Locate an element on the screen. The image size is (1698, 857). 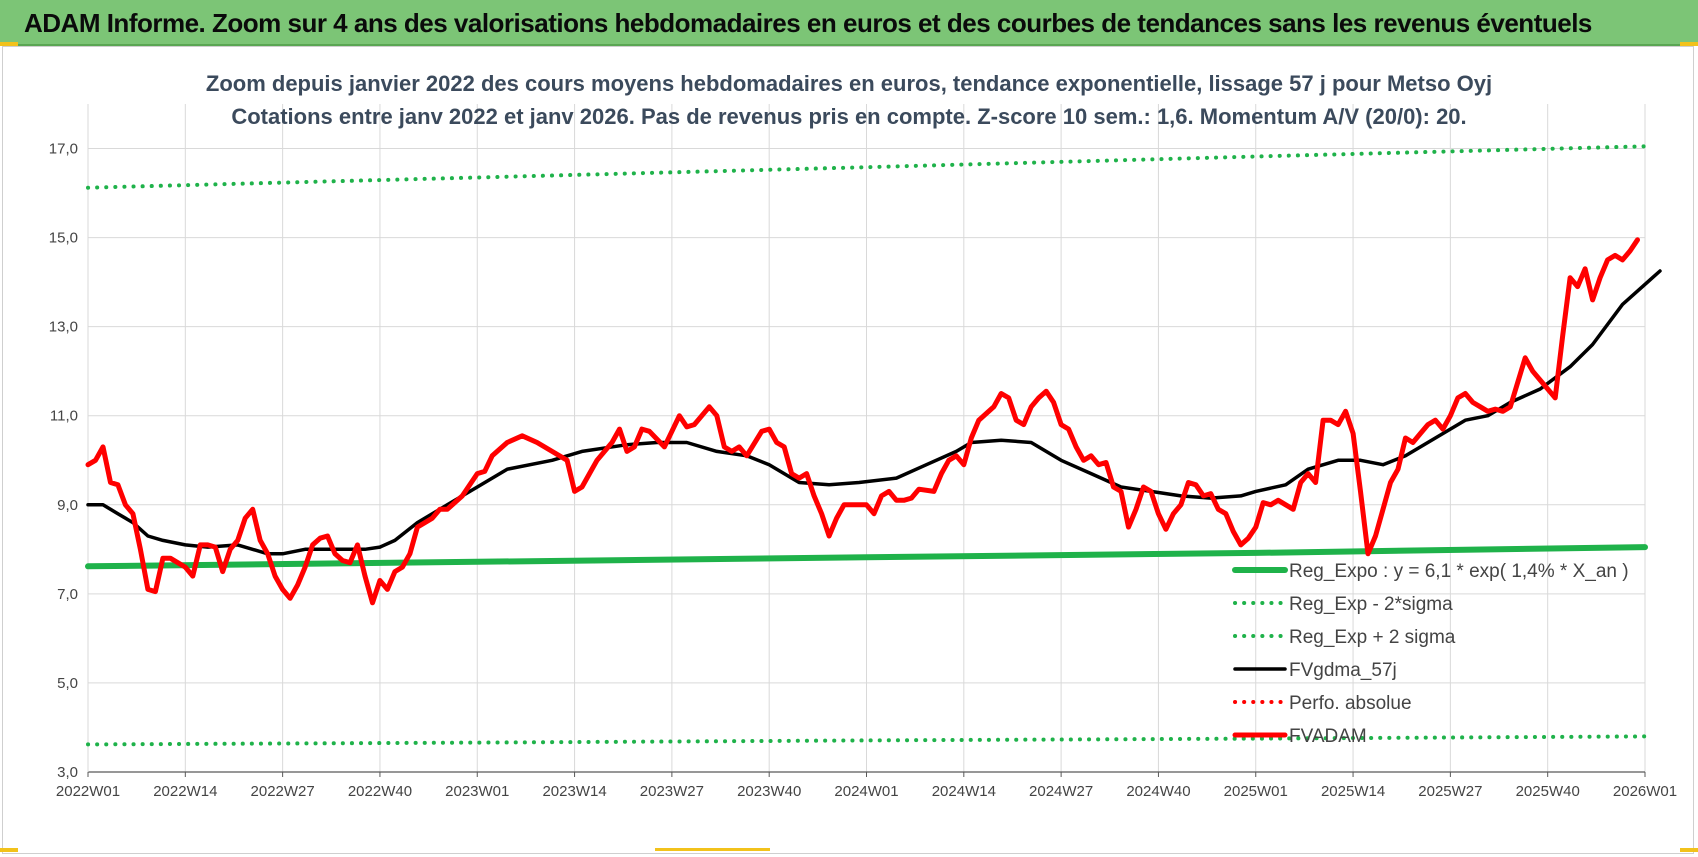
y-tick-label: 13,0 is located at coordinates (63, 327).